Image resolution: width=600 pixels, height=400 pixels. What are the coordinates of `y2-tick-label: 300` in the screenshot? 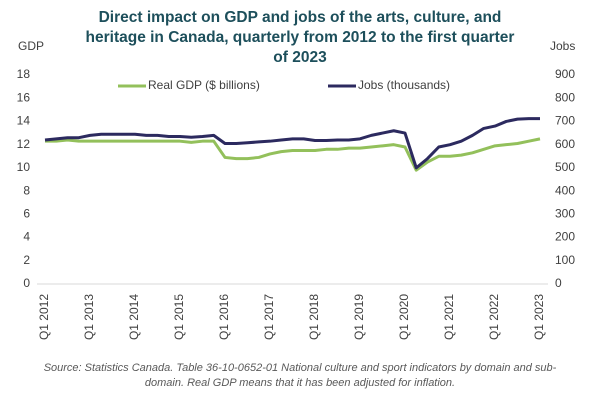 It's located at (565, 214).